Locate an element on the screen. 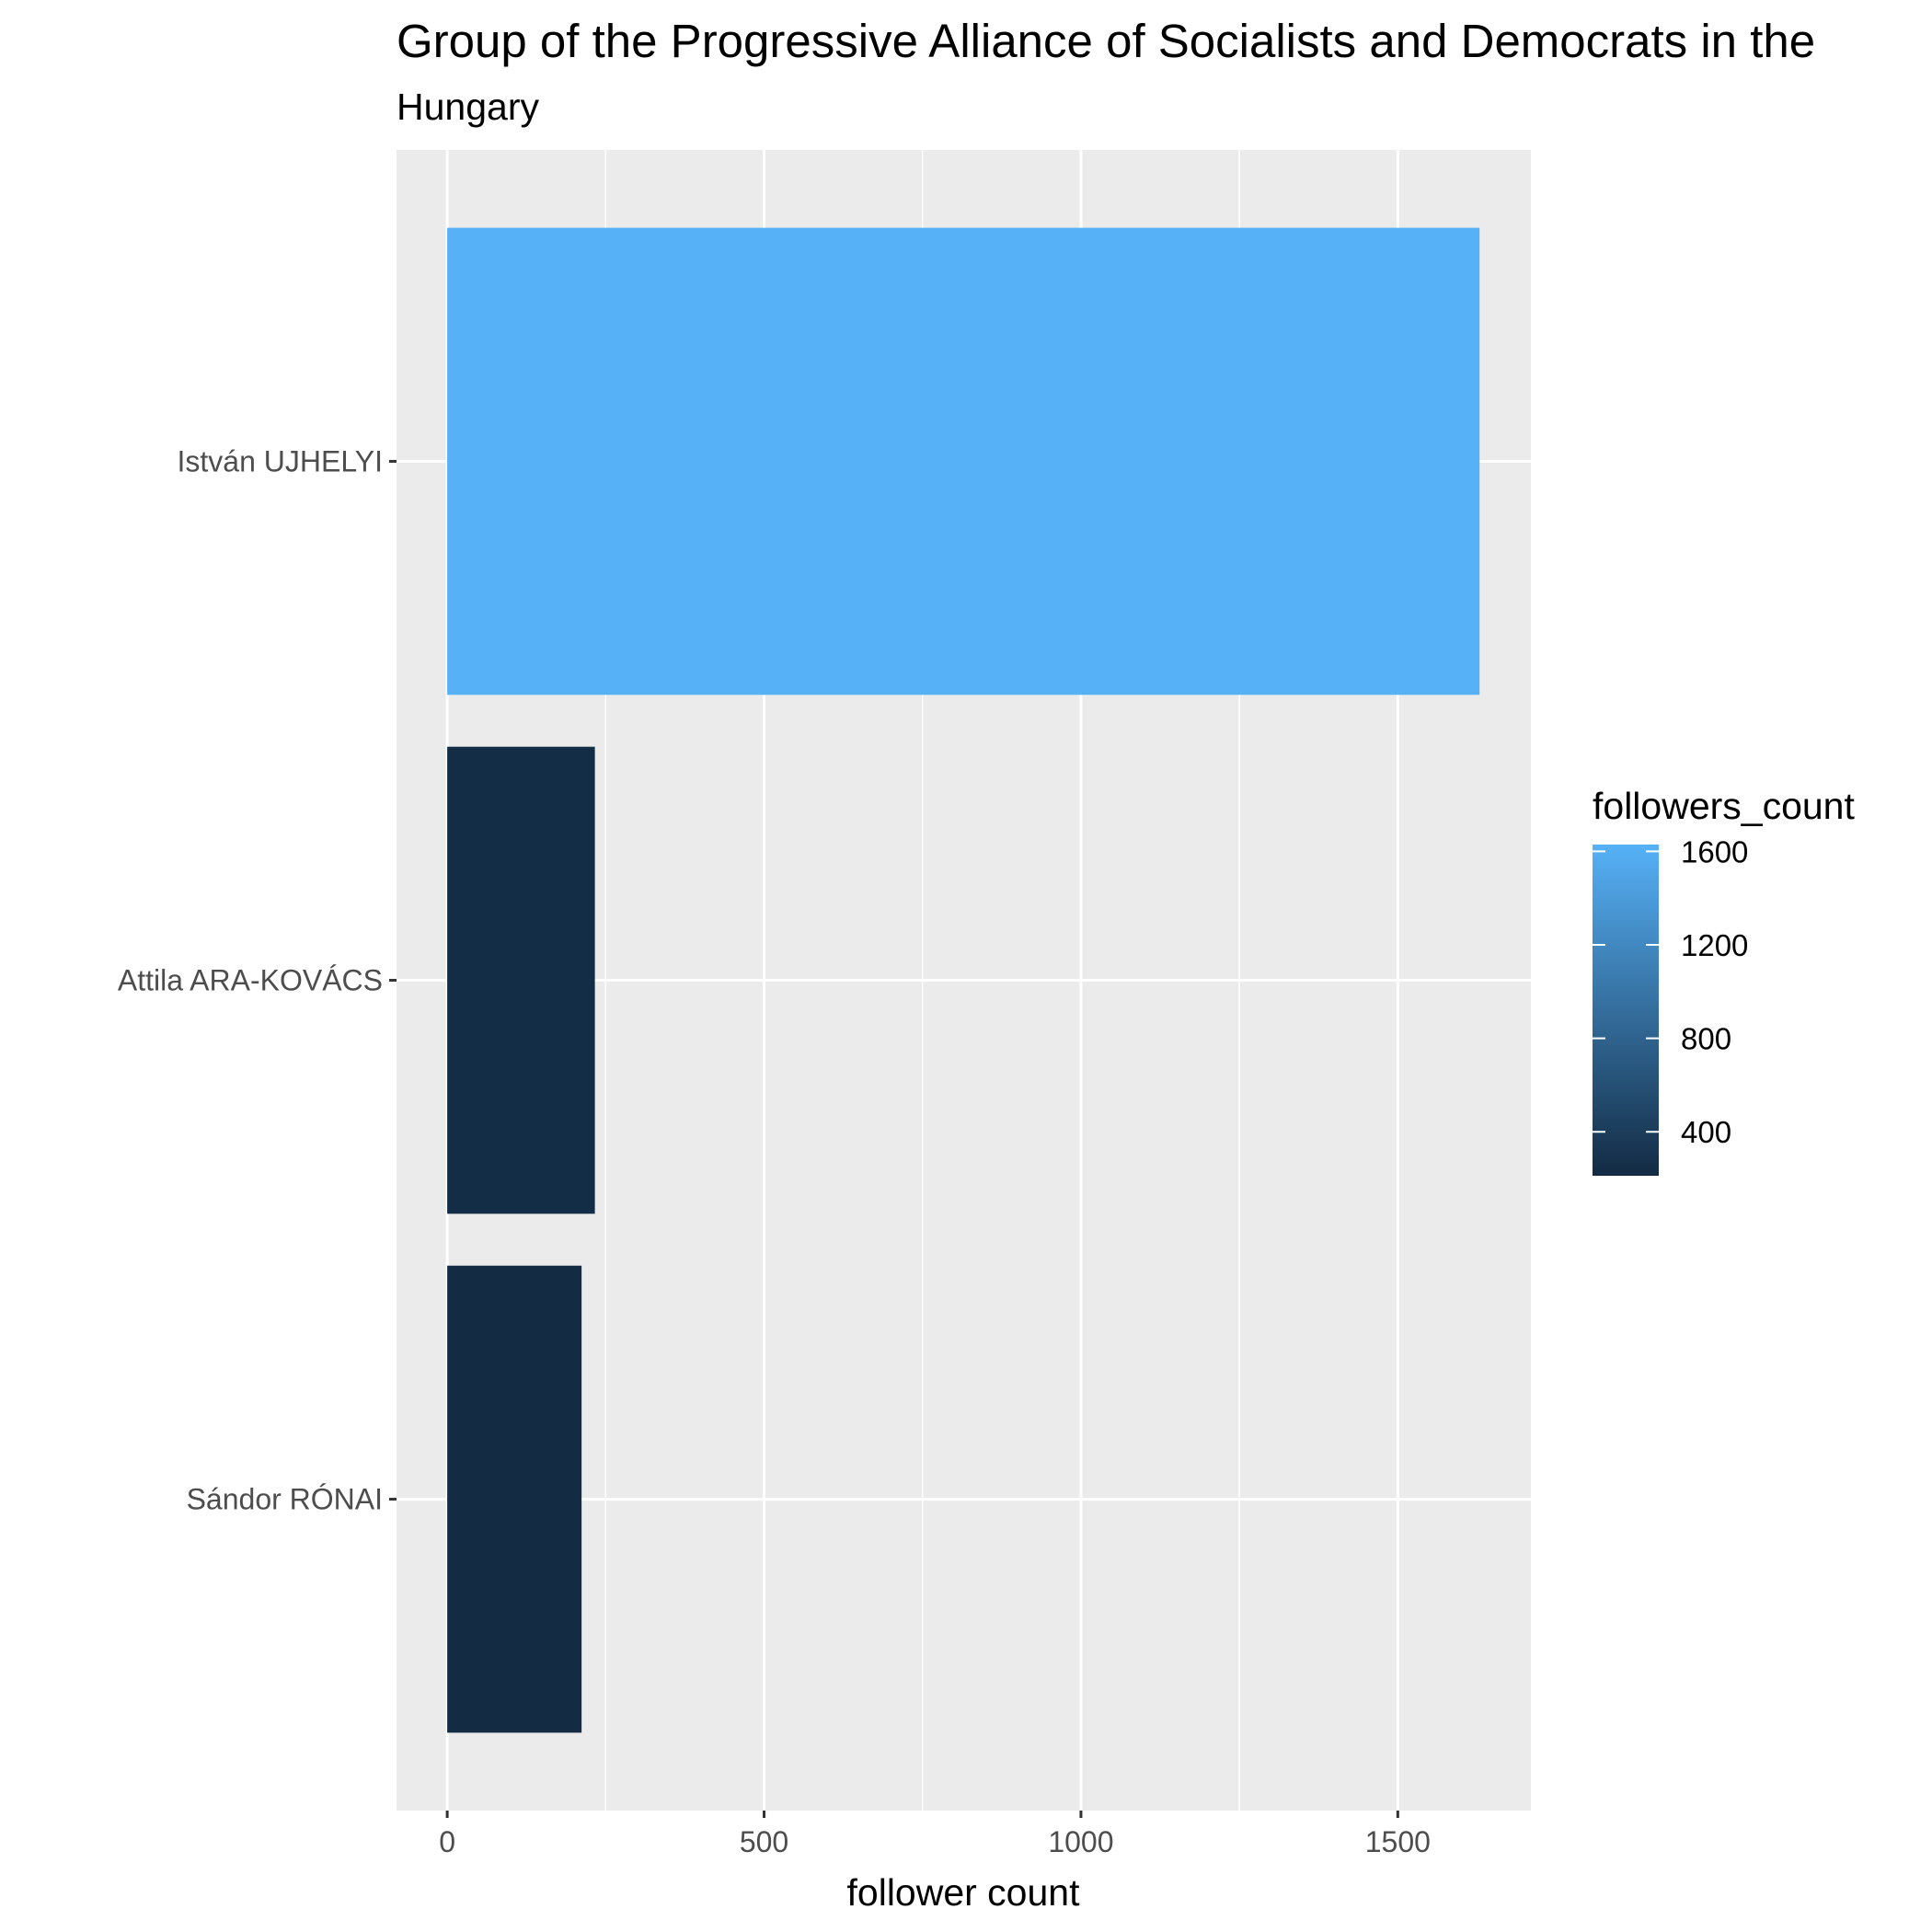 The width and height of the screenshot is (1932, 1932). legend-tick-label: 1600 is located at coordinates (1714, 851).